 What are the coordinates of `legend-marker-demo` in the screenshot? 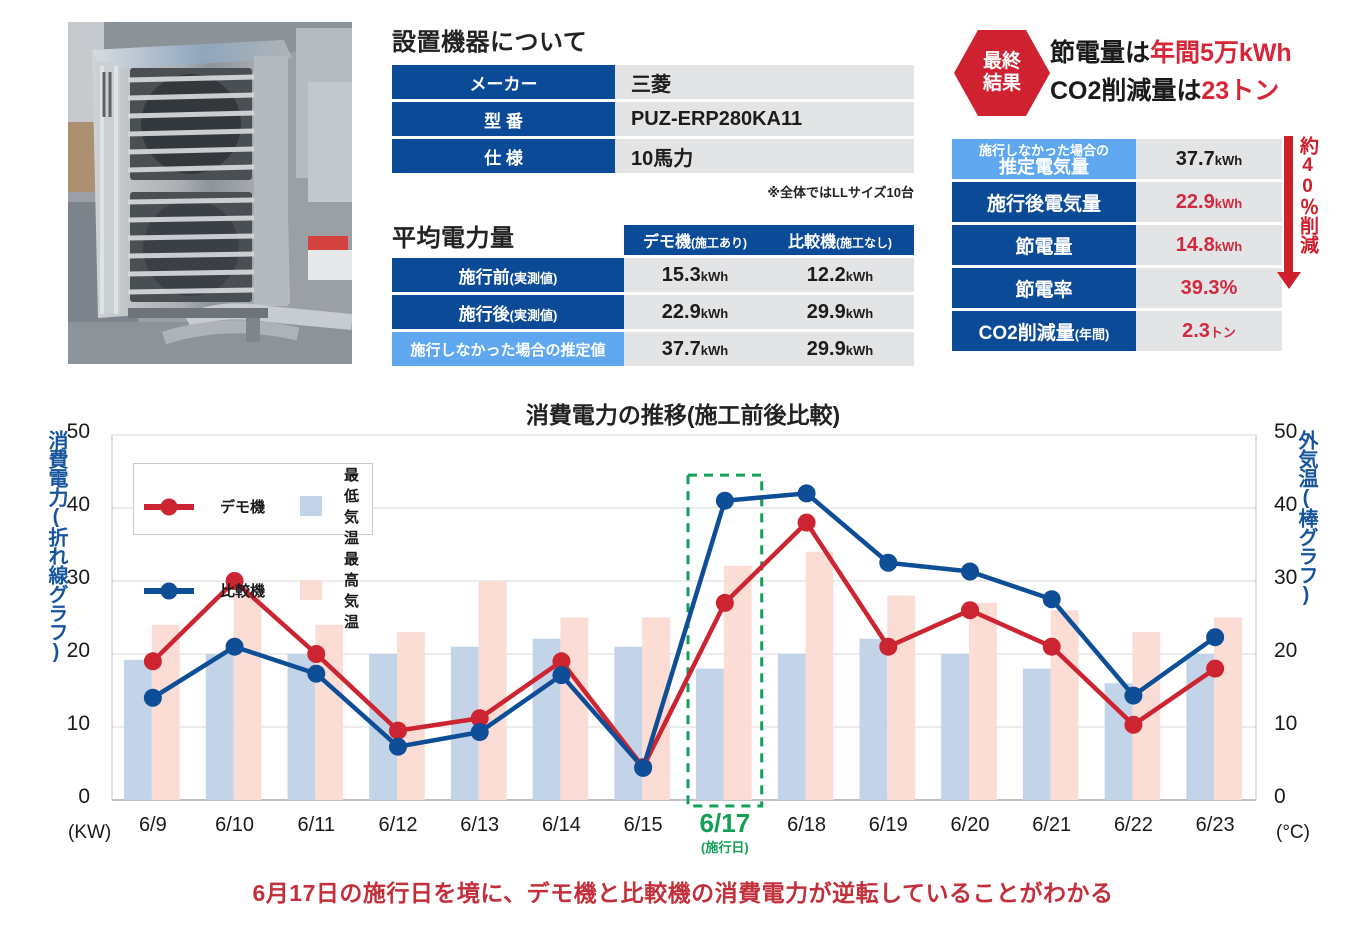 It's located at (169, 507).